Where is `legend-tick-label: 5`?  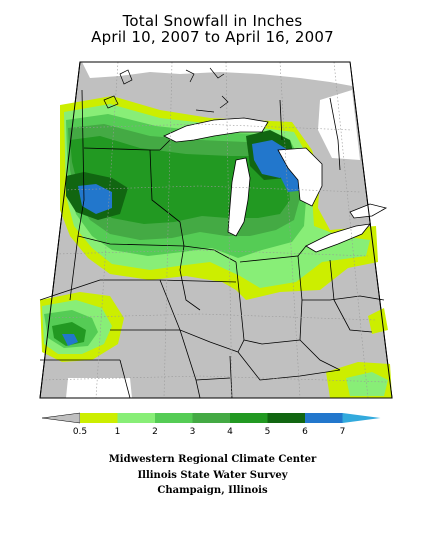
legend-tick-label: 5 is located at coordinates (268, 432).